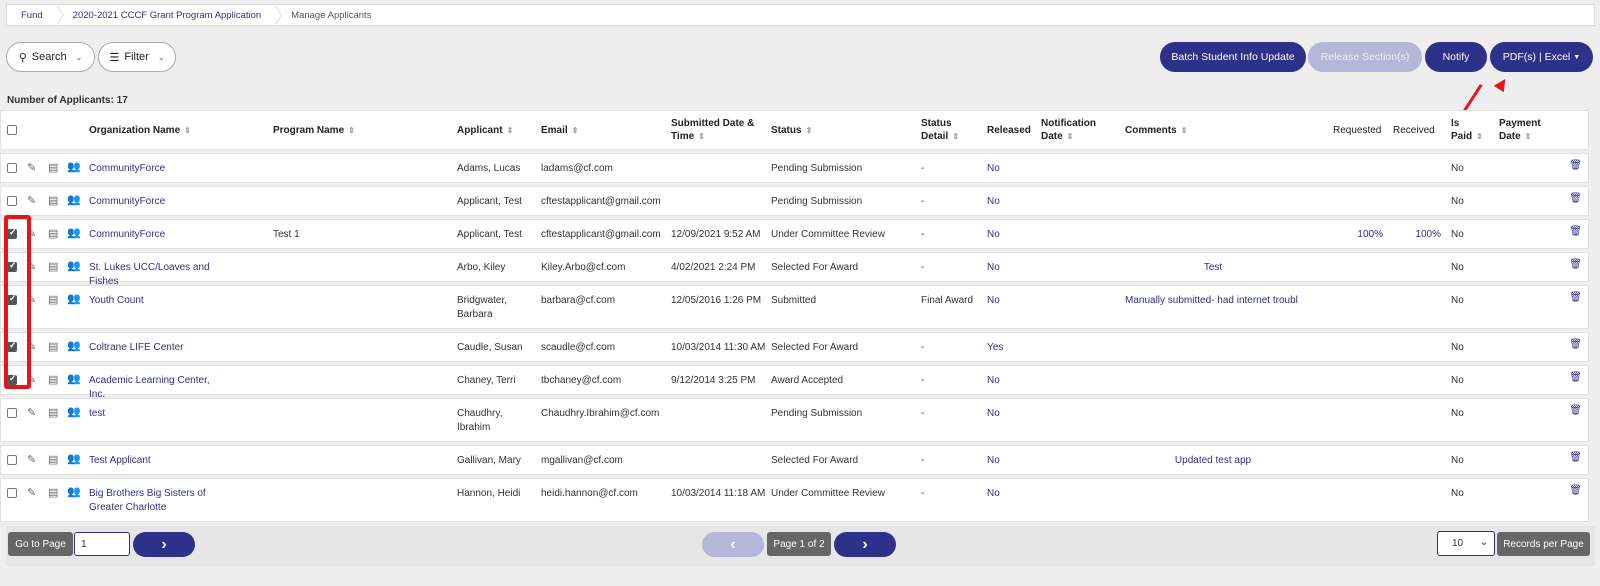  I want to click on col-status: Status ⇕, so click(792, 130).